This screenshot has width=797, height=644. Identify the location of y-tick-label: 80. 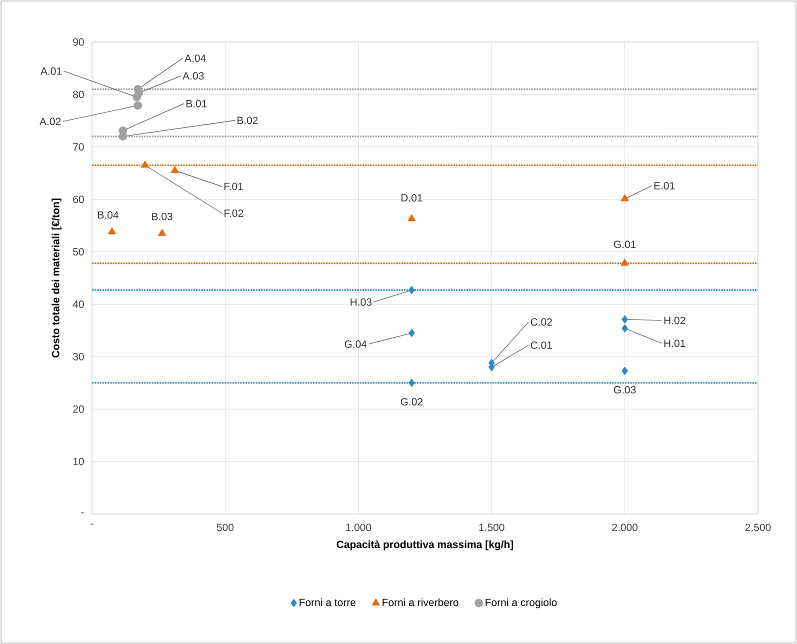
(78, 94).